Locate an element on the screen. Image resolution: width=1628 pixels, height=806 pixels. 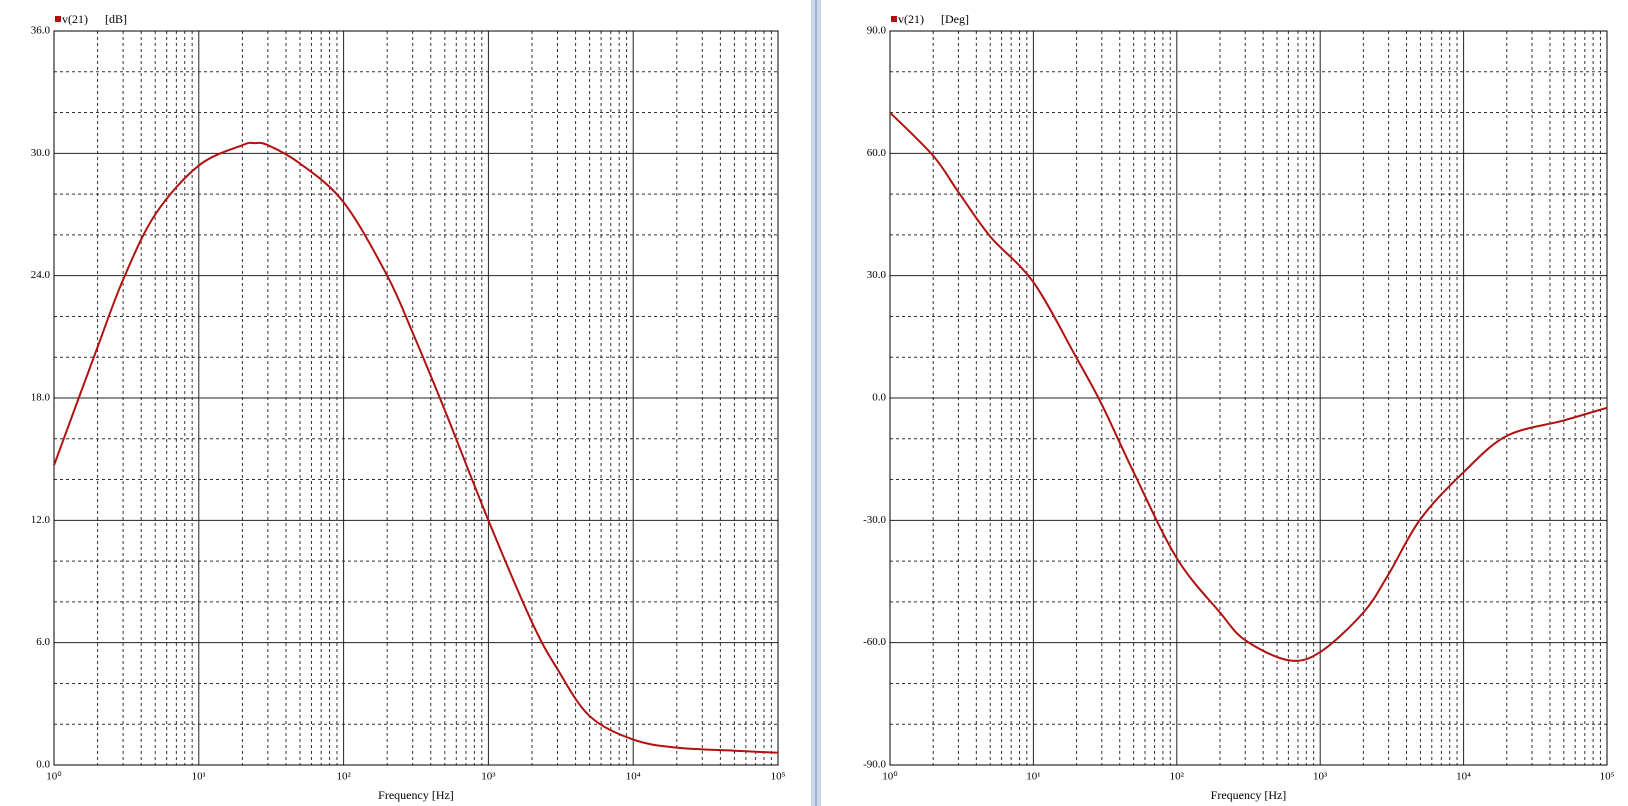
y-unit-label: [Deg] is located at coordinates (955, 19).